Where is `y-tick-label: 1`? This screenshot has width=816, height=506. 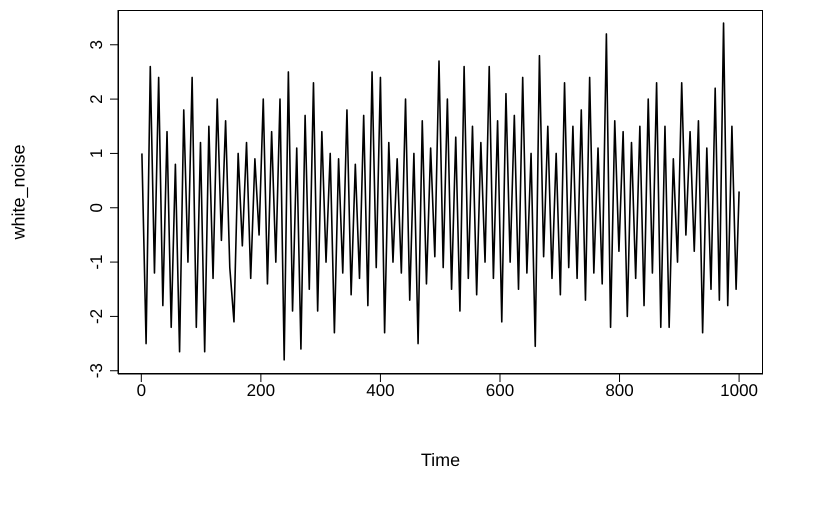 y-tick-label: 1 is located at coordinates (96, 153).